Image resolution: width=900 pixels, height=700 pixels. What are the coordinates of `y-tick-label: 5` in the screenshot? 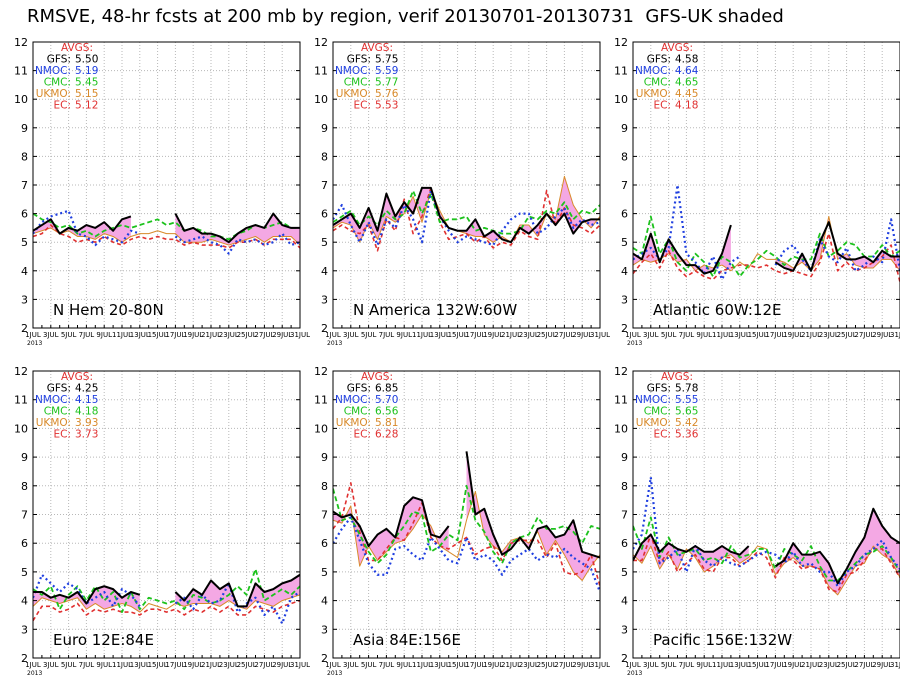 It's located at (324, 242).